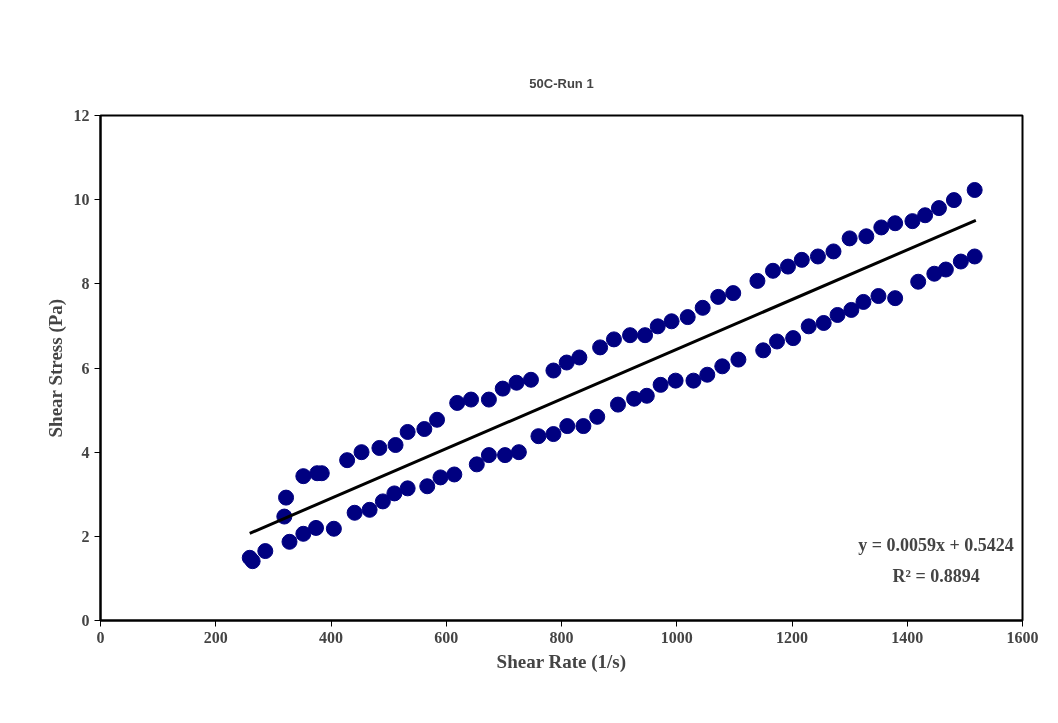  Describe the element at coordinates (561, 661) in the screenshot. I see `x-axis-title: Shear Rate (1/s)` at that location.